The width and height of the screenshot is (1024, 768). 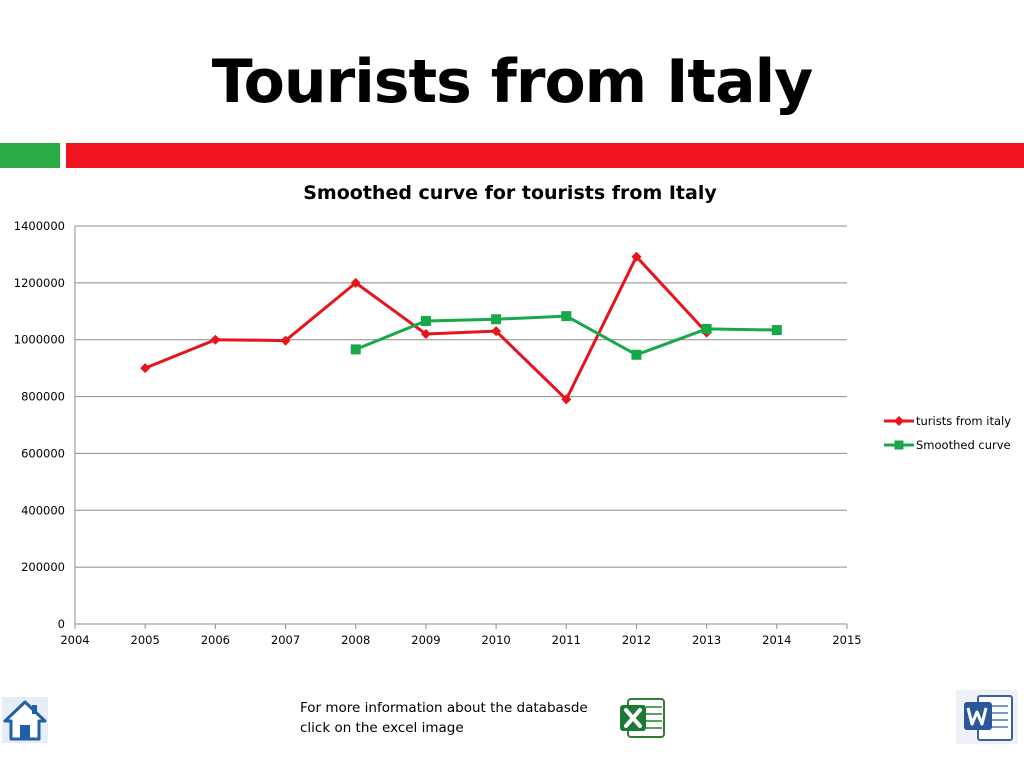 What do you see at coordinates (215, 640) in the screenshot?
I see `x-tick-label: 2006` at bounding box center [215, 640].